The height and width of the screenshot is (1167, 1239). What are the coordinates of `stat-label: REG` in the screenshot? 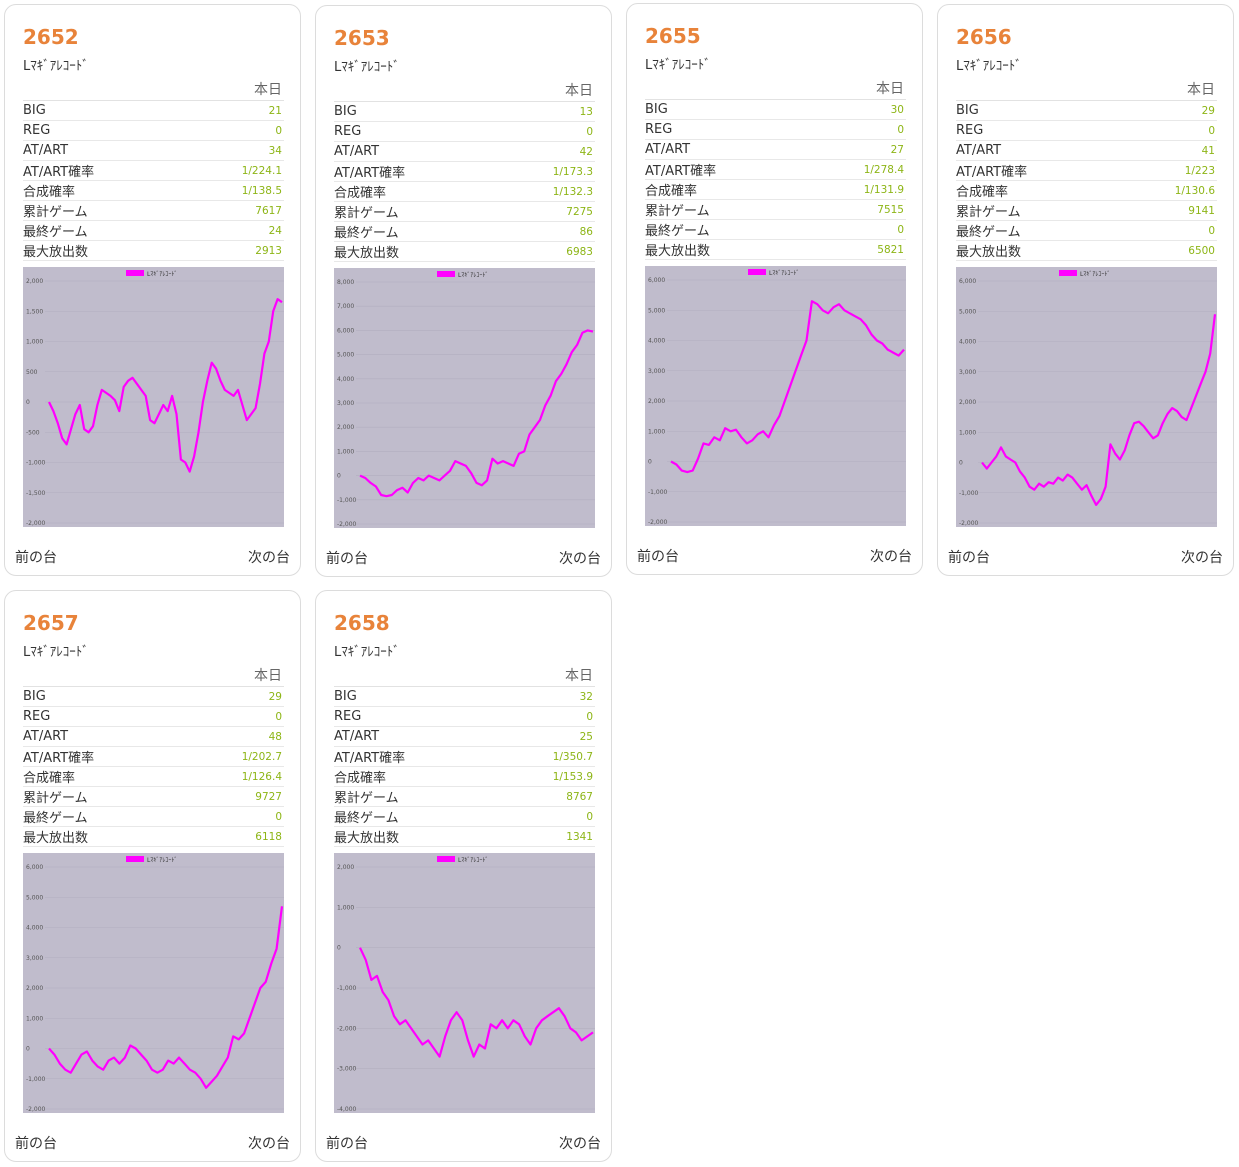 It's located at (37, 130).